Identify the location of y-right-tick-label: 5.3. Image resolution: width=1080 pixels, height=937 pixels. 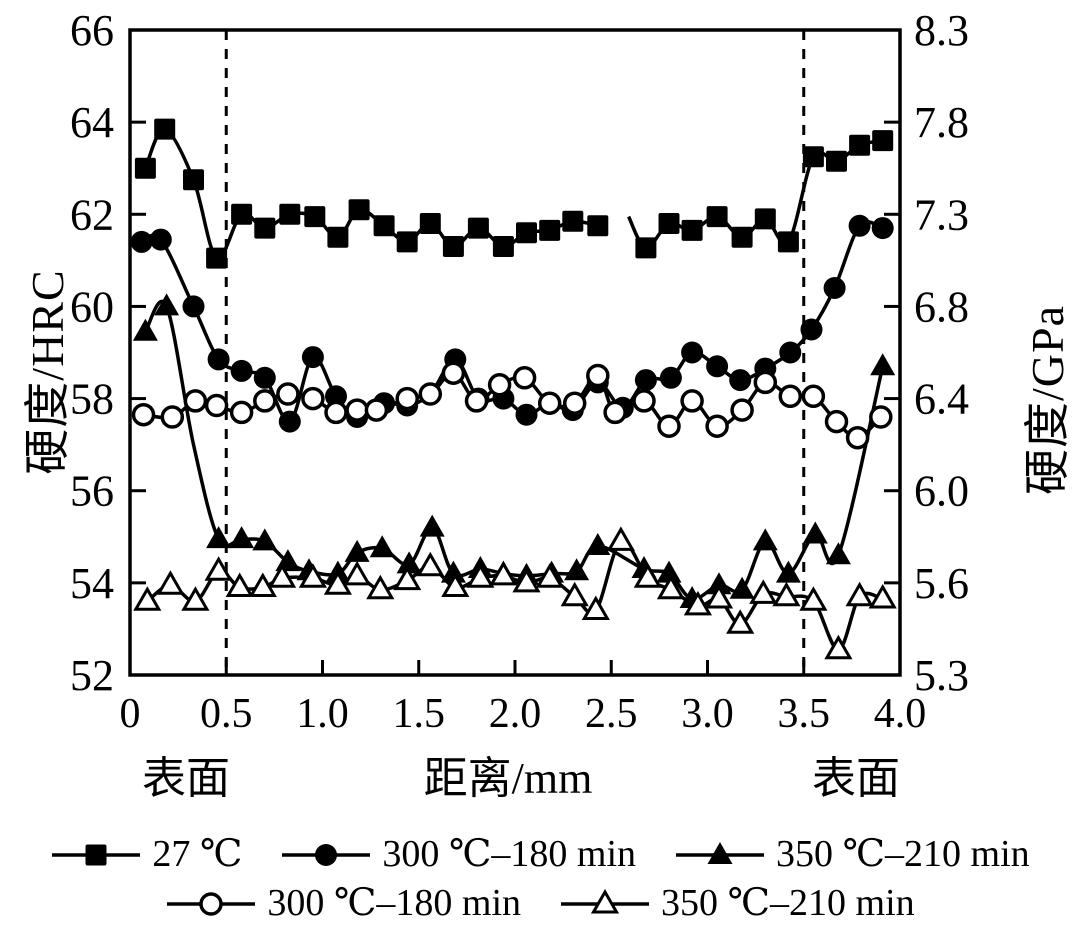
(941, 675).